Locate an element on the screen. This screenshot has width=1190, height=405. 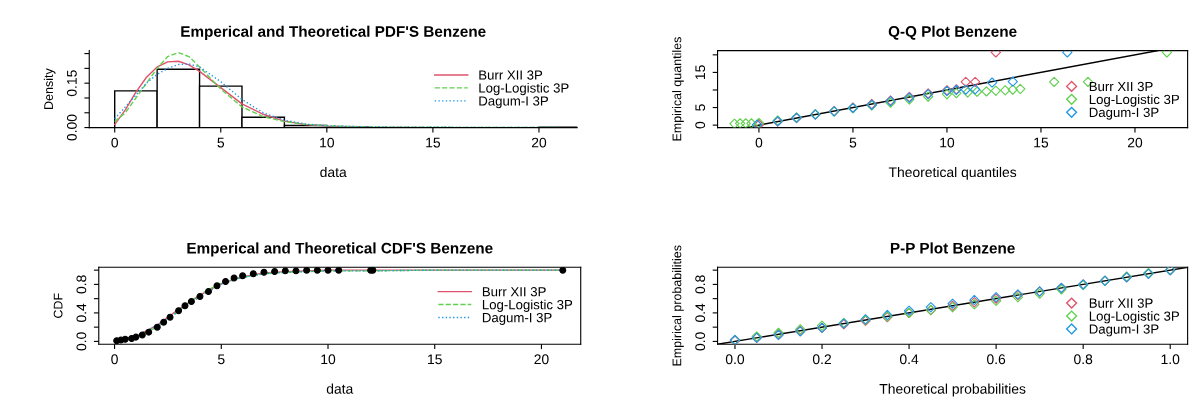
y-tick-label: 0.00 is located at coordinates (71, 127).